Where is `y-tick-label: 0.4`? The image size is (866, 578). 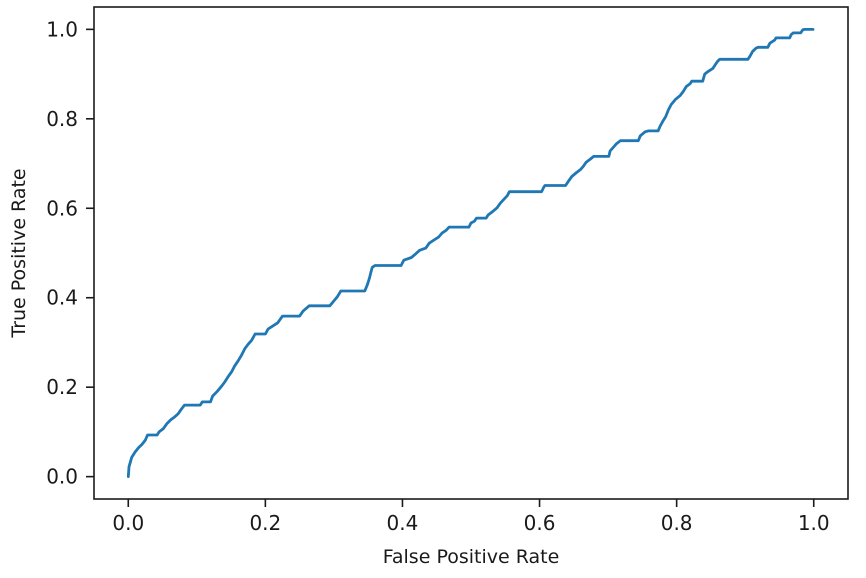
y-tick-label: 0.4 is located at coordinates (62, 298).